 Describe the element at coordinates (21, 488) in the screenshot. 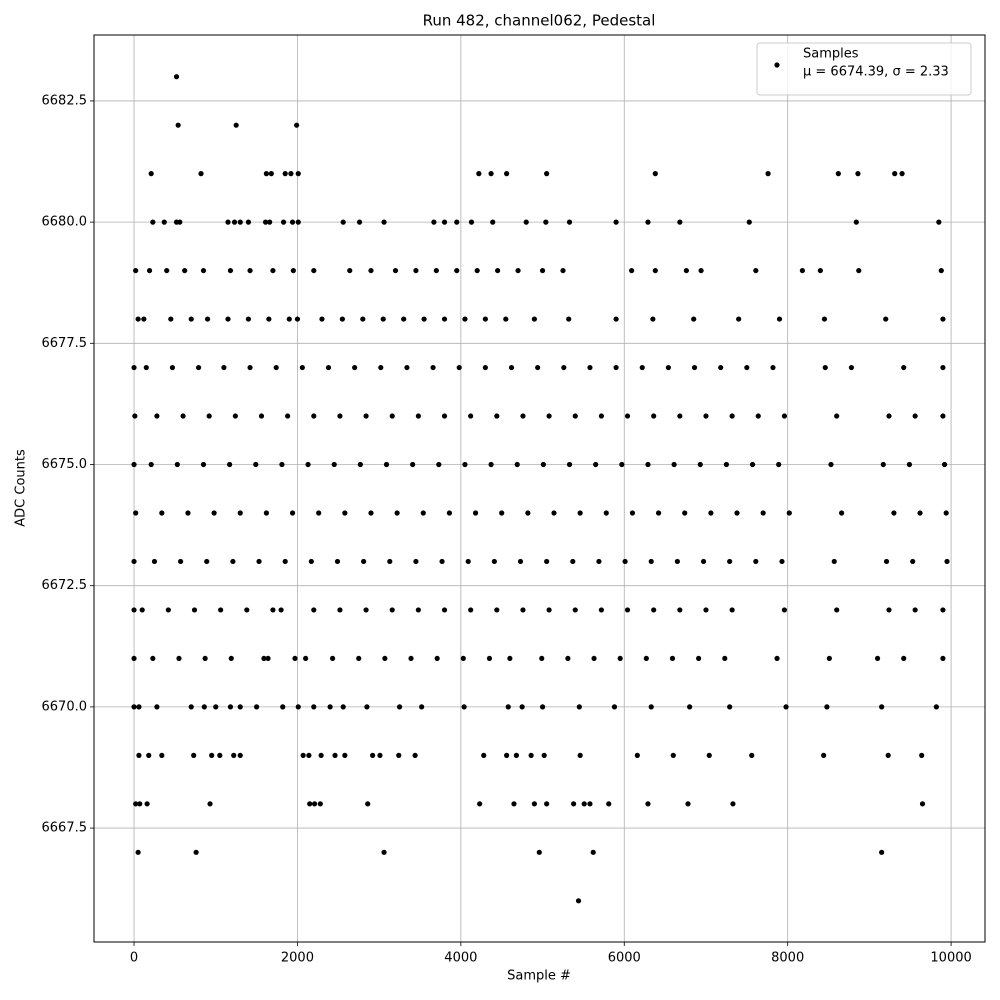

I see `y-axis-label: ADC Counts` at that location.